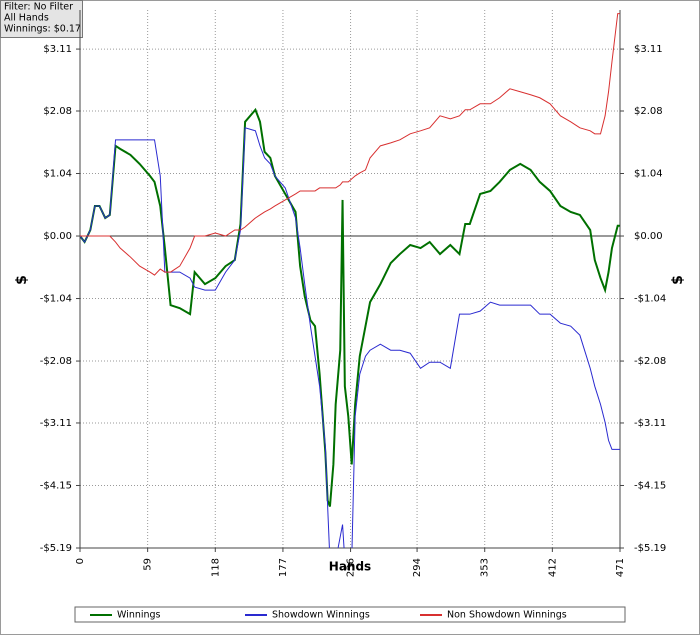 The height and width of the screenshot is (635, 700). Describe the element at coordinates (678, 280) in the screenshot. I see `y2-axis-title: $` at that location.